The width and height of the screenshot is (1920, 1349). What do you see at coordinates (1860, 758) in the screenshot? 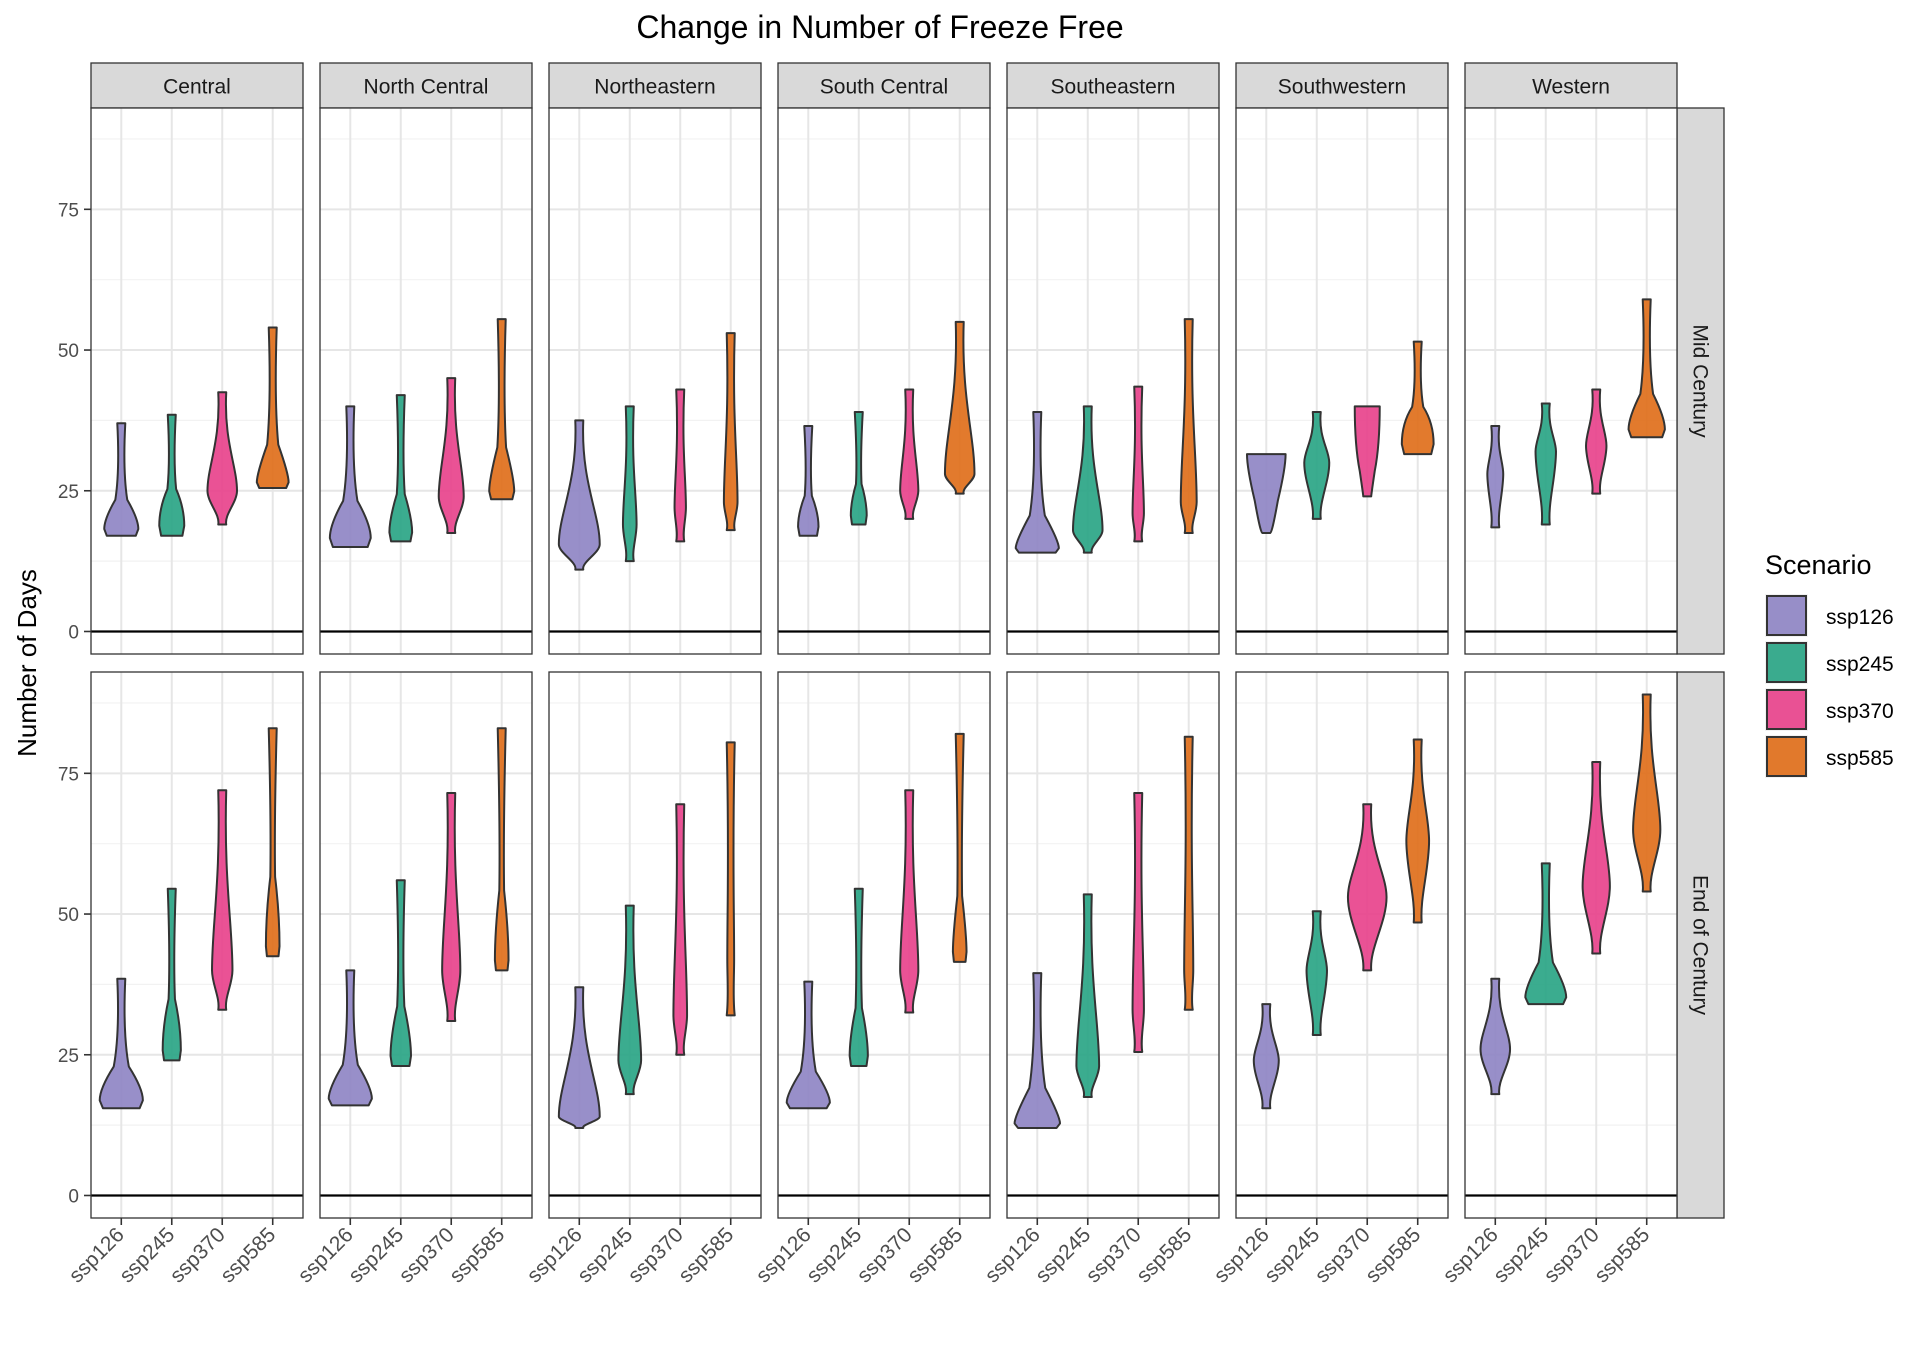
I see `legend-label-ssp585: ssp585` at bounding box center [1860, 758].